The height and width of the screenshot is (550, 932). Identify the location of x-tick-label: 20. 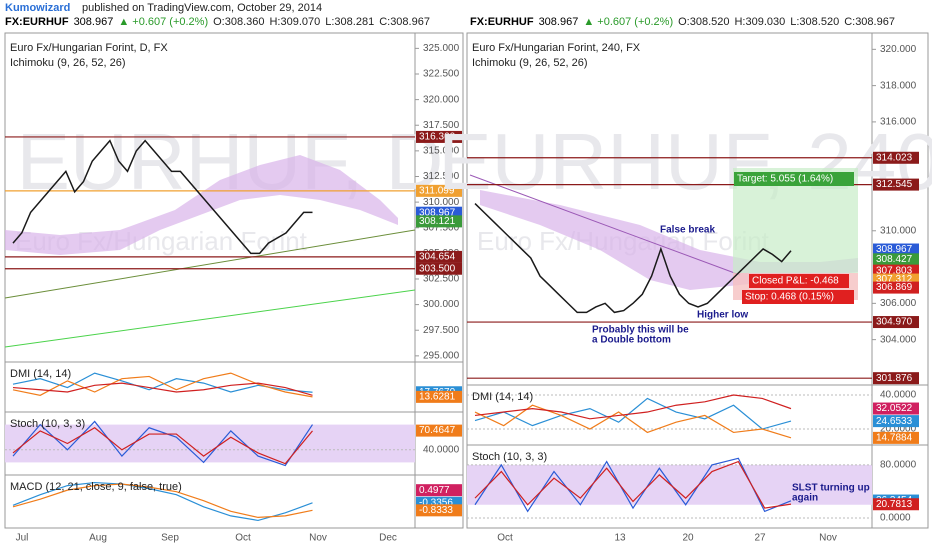
(688, 538).